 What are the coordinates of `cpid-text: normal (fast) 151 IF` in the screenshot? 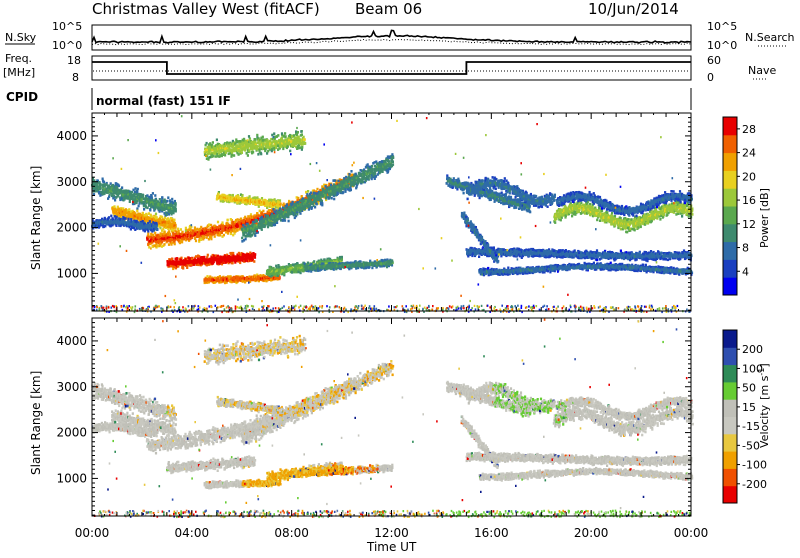 It's located at (163, 101).